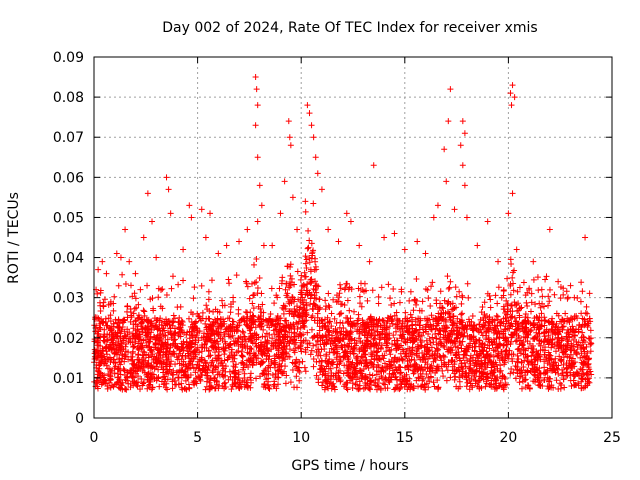 The image size is (640, 480). What do you see at coordinates (405, 438) in the screenshot?
I see `x-tick-label: 15` at bounding box center [405, 438].